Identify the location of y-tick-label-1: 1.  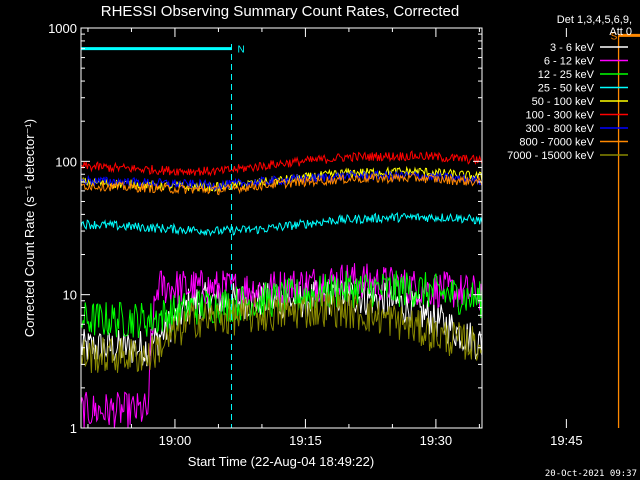
(73, 428).